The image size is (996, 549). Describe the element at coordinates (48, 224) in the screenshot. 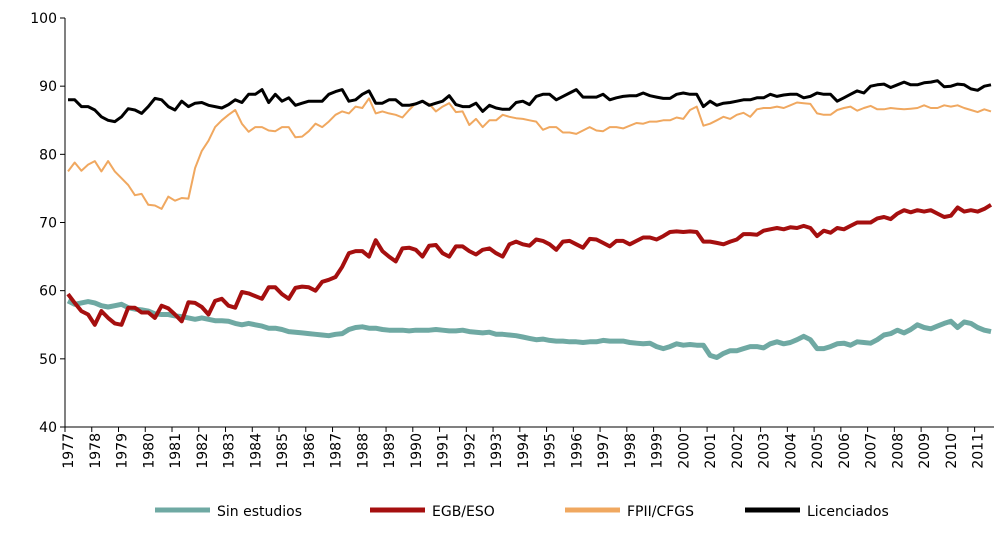

I see `y-tick-label: 70` at that location.